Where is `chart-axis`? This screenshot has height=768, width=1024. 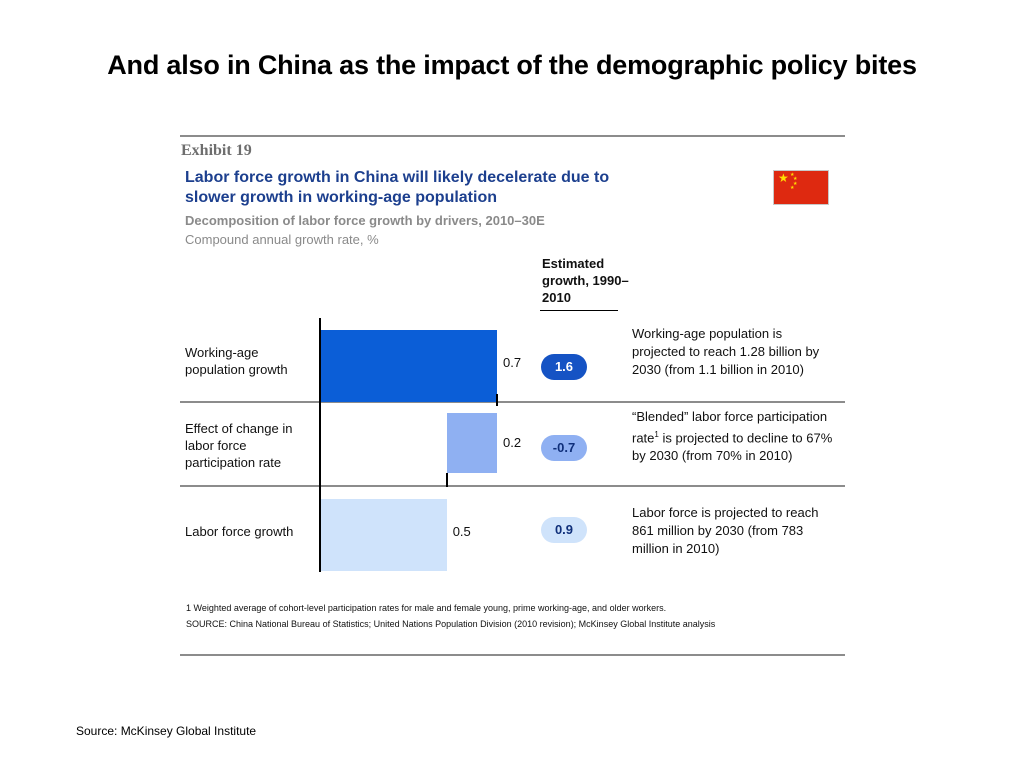 chart-axis is located at coordinates (320, 445).